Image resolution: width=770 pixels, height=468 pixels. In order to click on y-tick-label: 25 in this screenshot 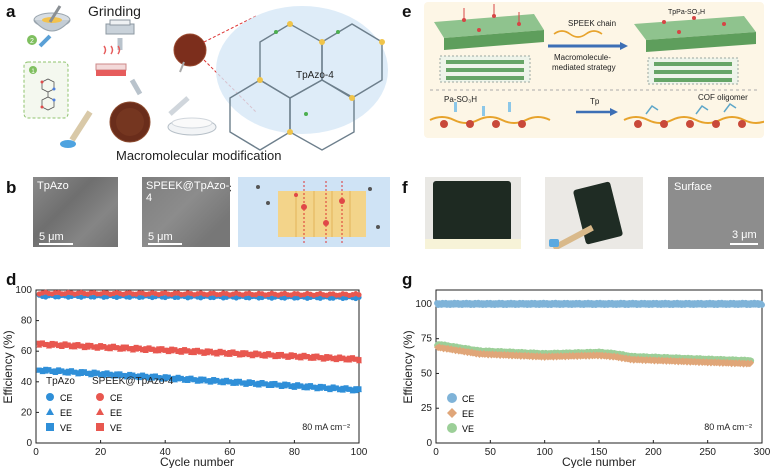, I will do `click(427, 408)`.